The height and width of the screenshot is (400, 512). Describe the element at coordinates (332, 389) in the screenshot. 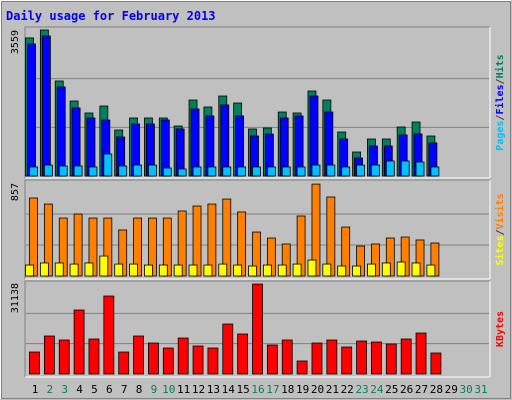

I see `x-tick-label: 21` at that location.